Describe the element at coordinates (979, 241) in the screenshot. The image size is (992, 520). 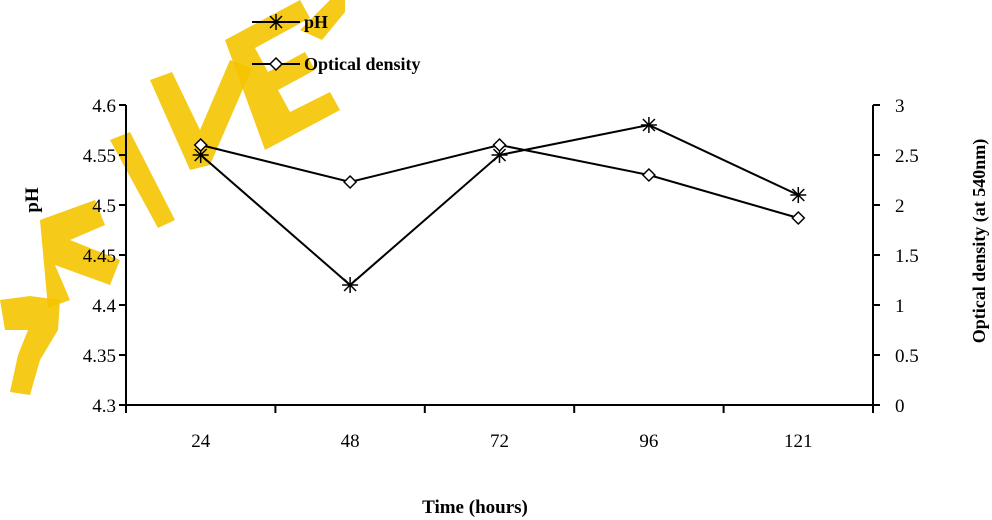
I see `y2-axis-title: Optical density (at 540nm)` at that location.